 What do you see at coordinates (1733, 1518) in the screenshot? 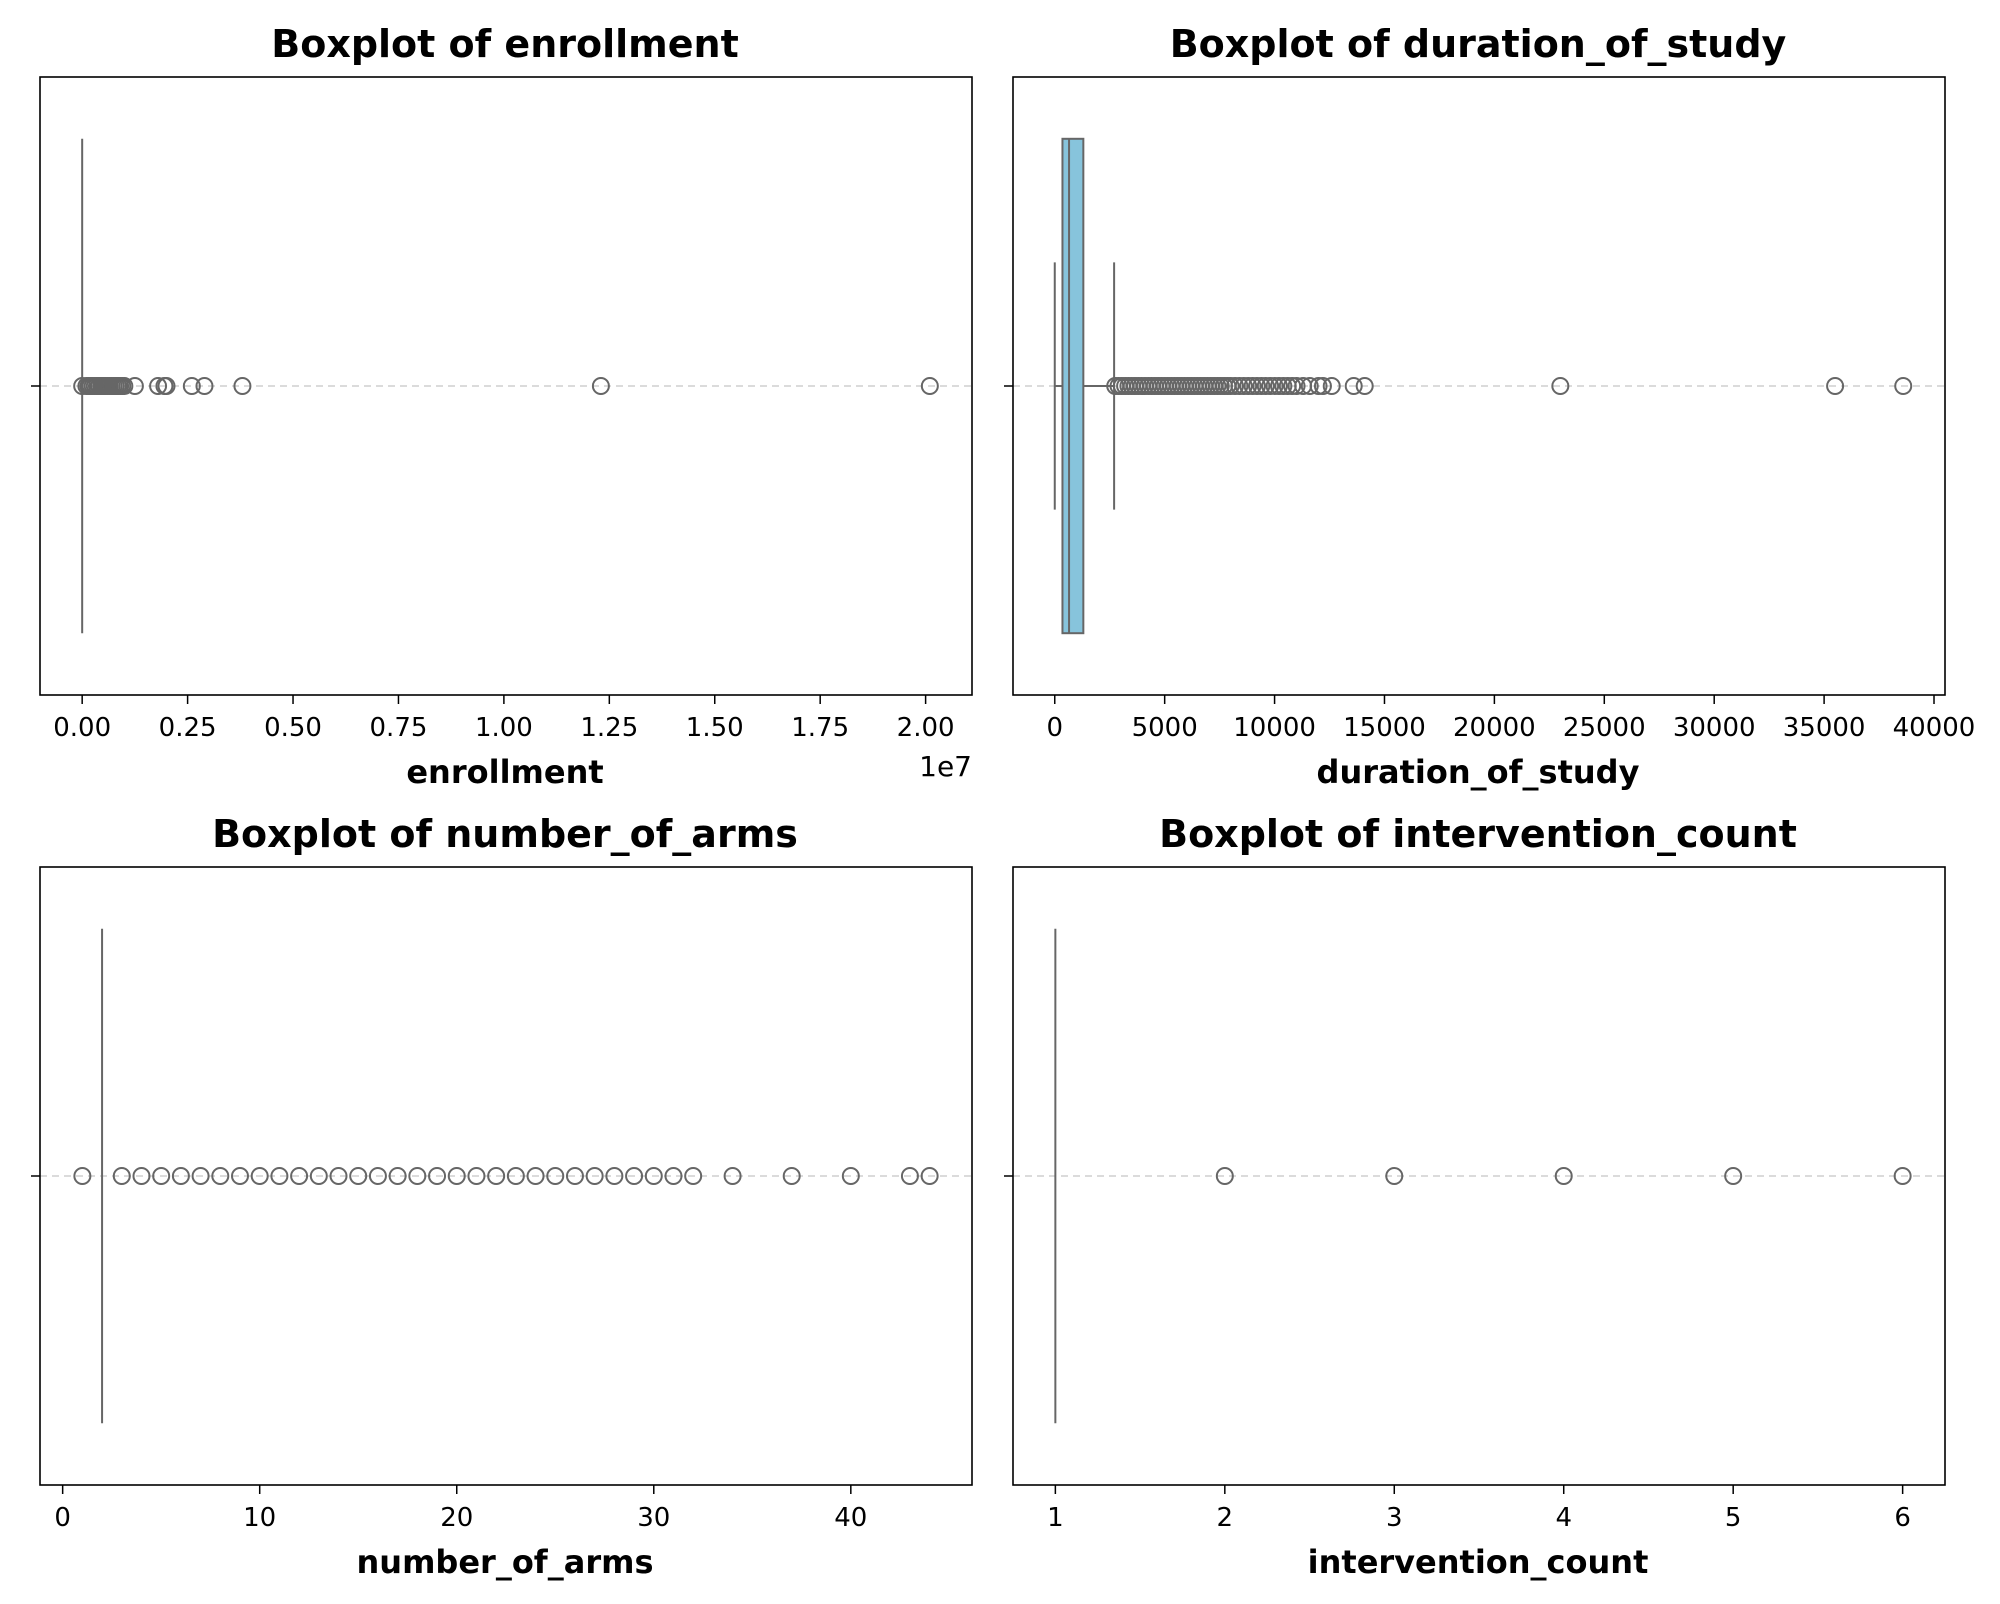
I see `x-tick-label-intervention-count: 5` at bounding box center [1733, 1518].